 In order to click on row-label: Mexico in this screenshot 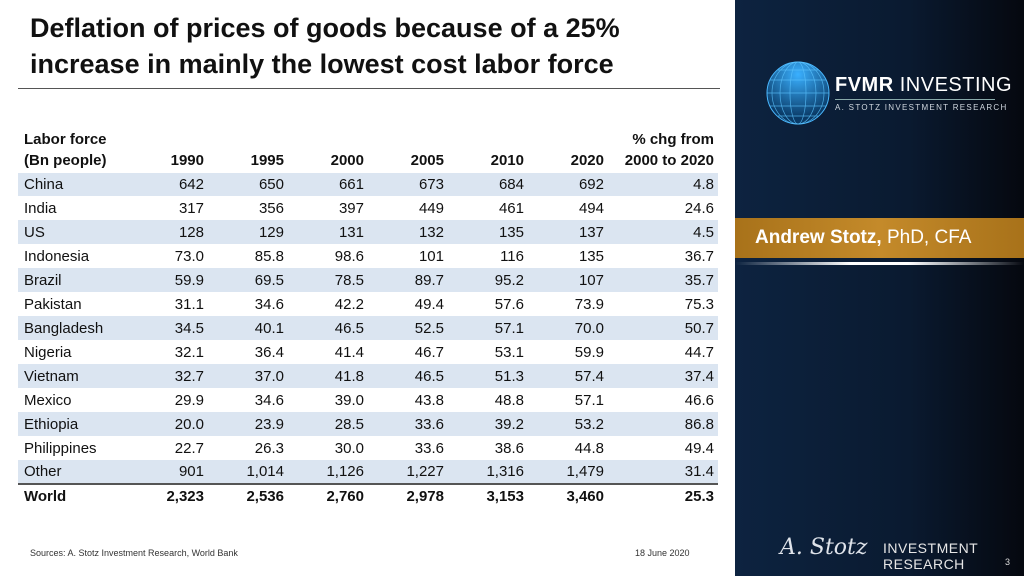, I will do `click(48, 400)`.